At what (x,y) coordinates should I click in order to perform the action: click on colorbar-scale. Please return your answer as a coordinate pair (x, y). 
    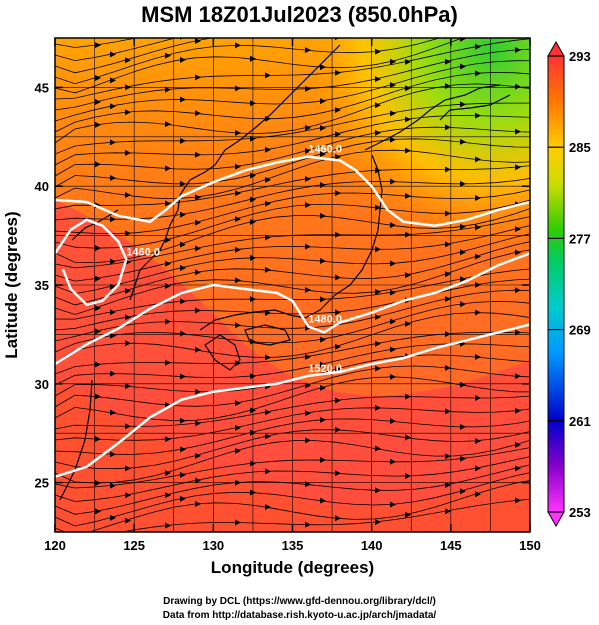
    Looking at the image, I should click on (556, 284).